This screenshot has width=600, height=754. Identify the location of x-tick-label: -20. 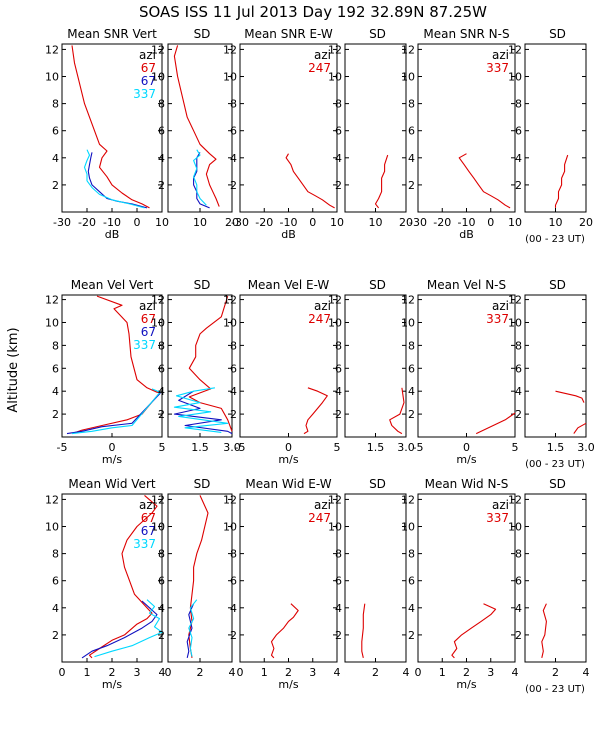
(264, 222).